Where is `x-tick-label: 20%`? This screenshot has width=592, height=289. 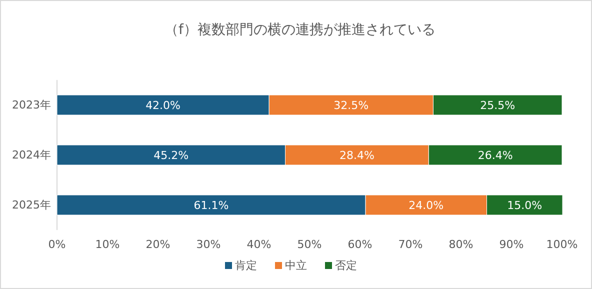
x-tick-label: 20% is located at coordinates (158, 244).